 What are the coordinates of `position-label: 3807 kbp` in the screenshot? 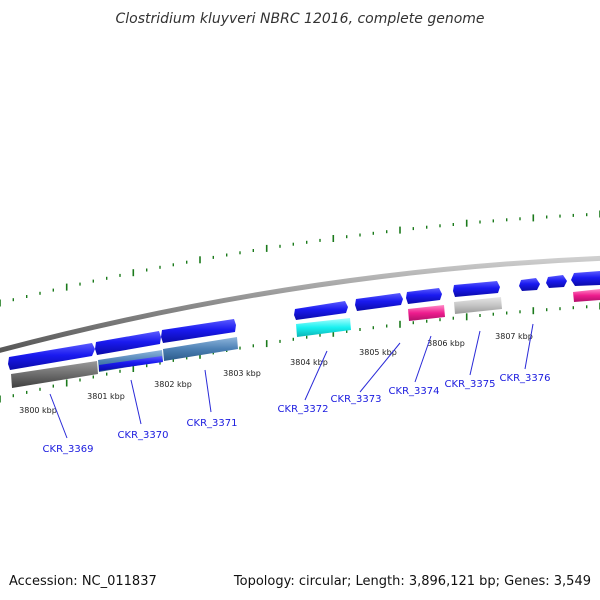 It's located at (514, 336).